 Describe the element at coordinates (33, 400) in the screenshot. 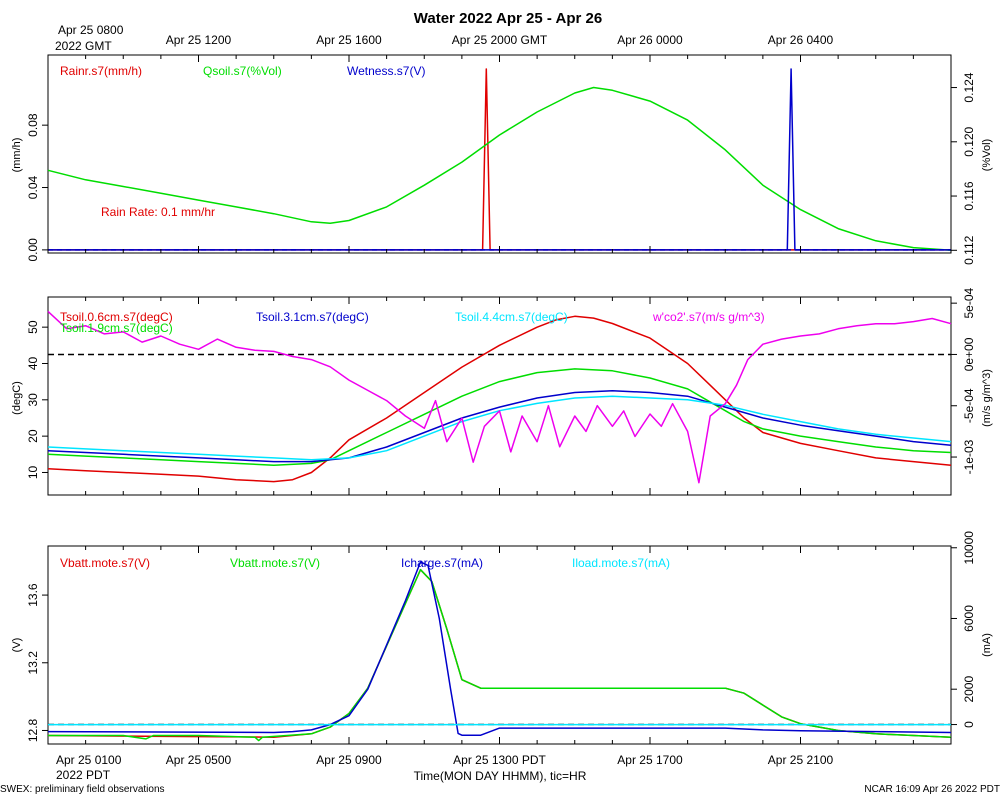

I see `left-tick-label: 30` at that location.